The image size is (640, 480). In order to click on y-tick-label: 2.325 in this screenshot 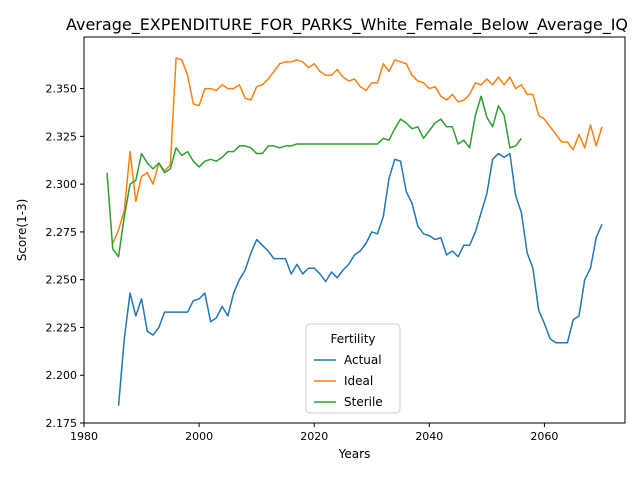, I will do `click(62, 136)`.